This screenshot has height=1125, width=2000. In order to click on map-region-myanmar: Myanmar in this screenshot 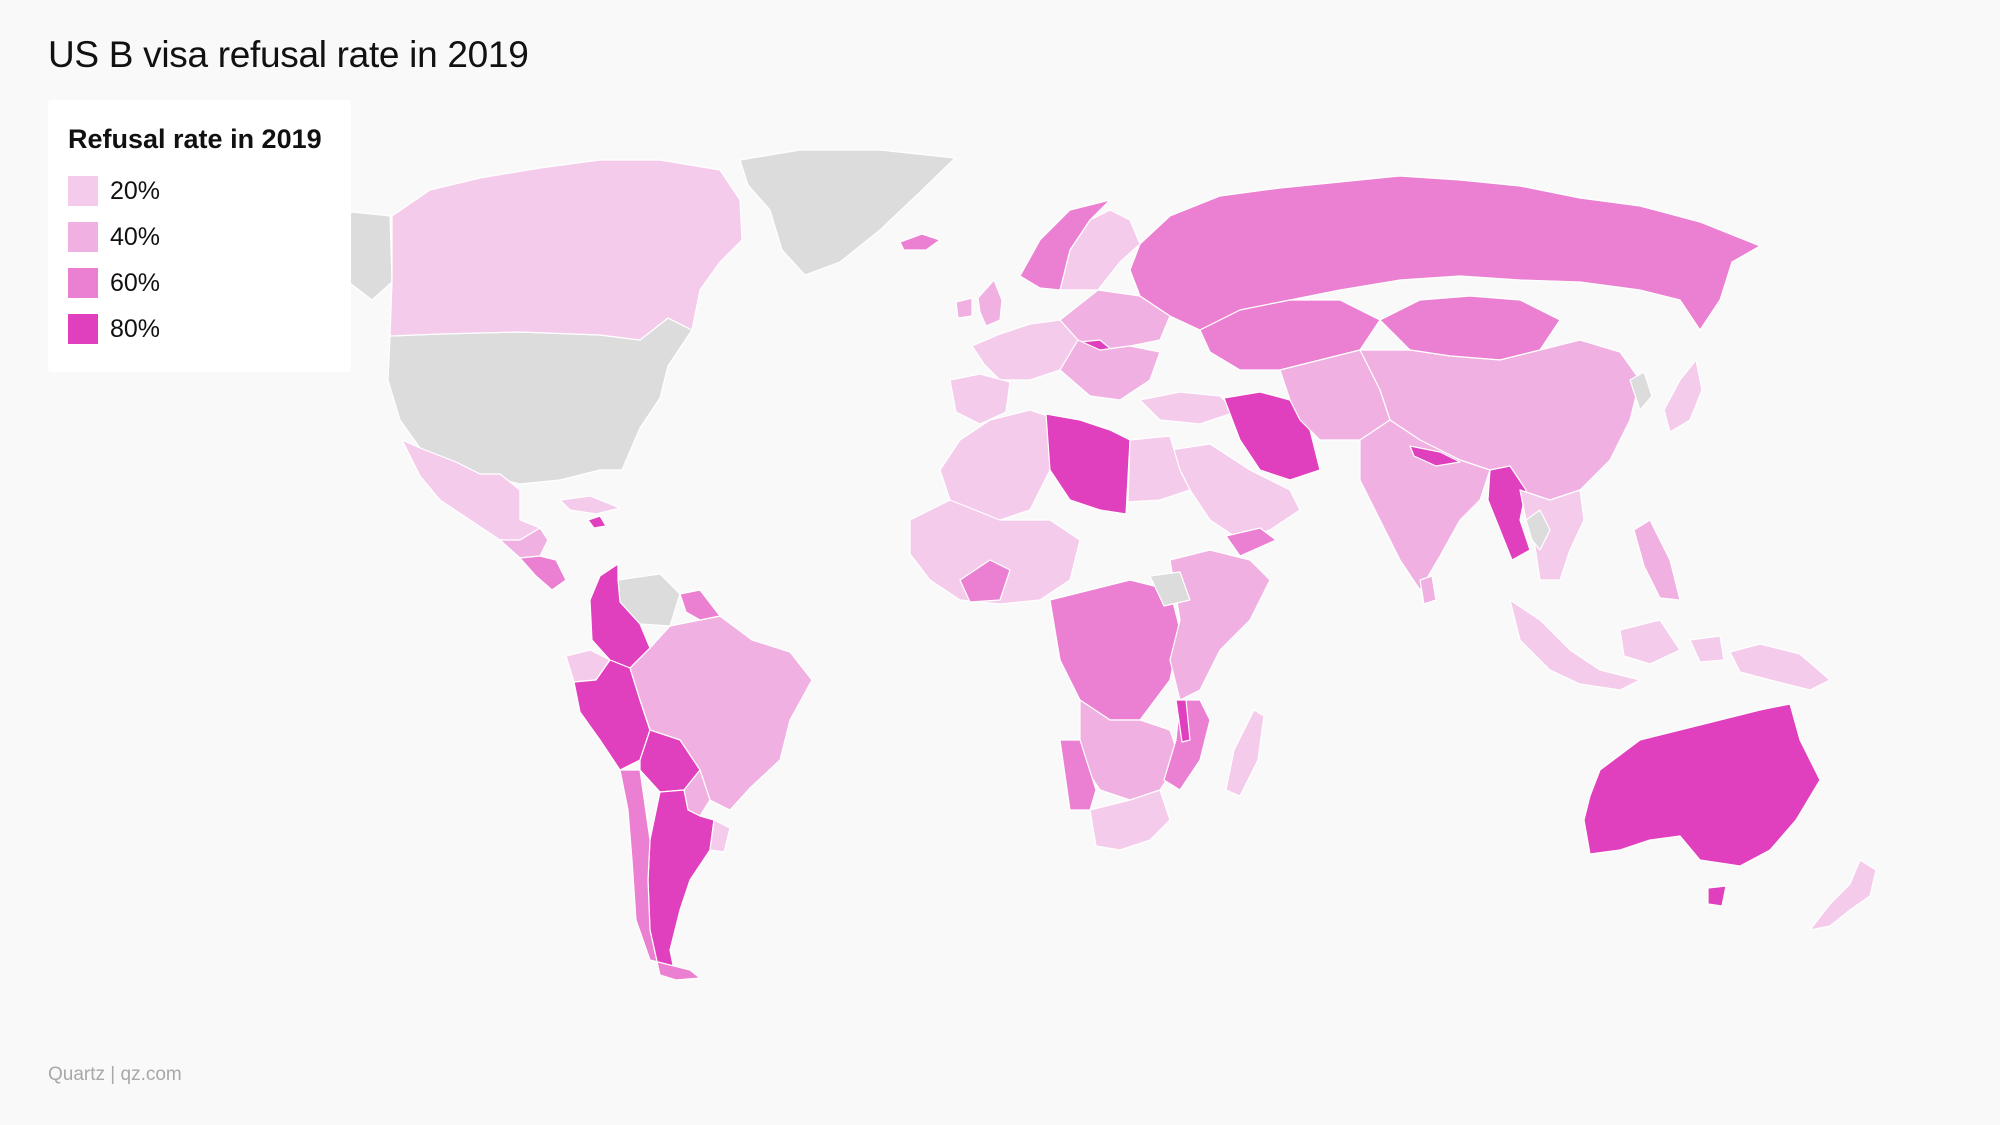, I will do `click(1509, 513)`.